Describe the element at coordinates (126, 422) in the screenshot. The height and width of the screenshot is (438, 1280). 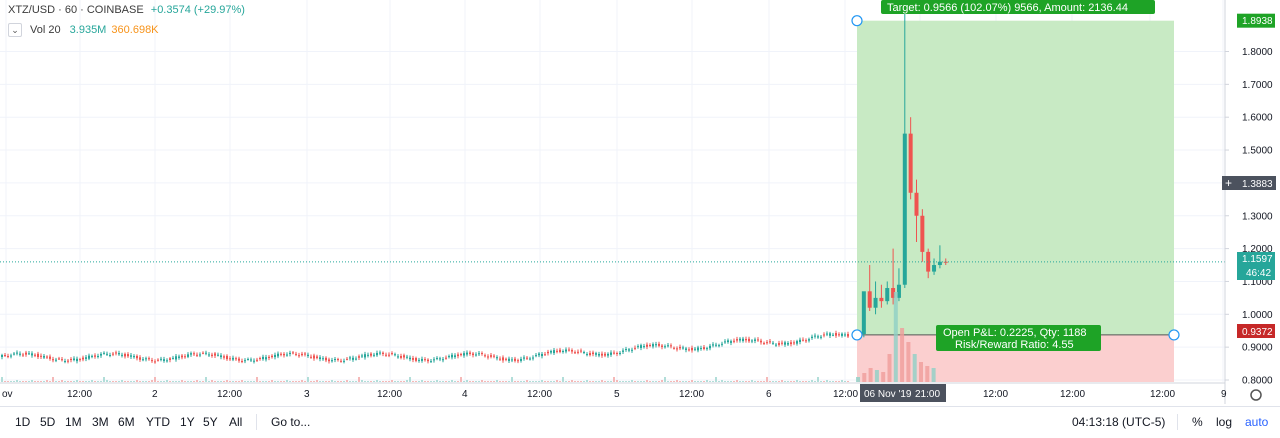
I see `range-6m: 6M` at that location.